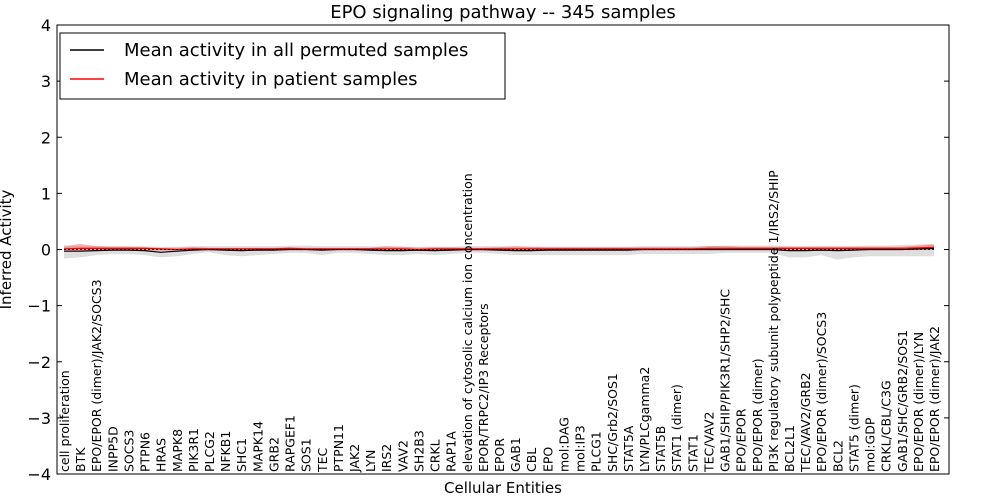 This screenshot has width=1000, height=500. Describe the element at coordinates (596, 451) in the screenshot. I see `x-tick-label: PLCG1` at that location.